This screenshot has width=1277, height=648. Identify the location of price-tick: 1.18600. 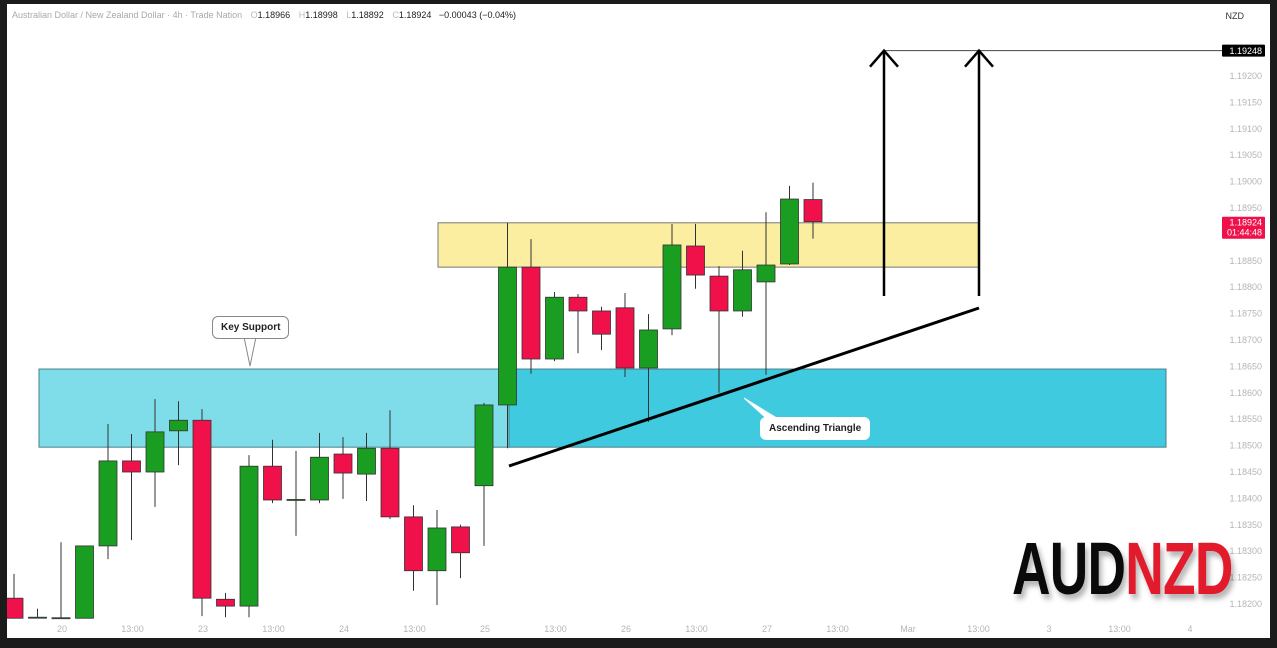
(1245, 393).